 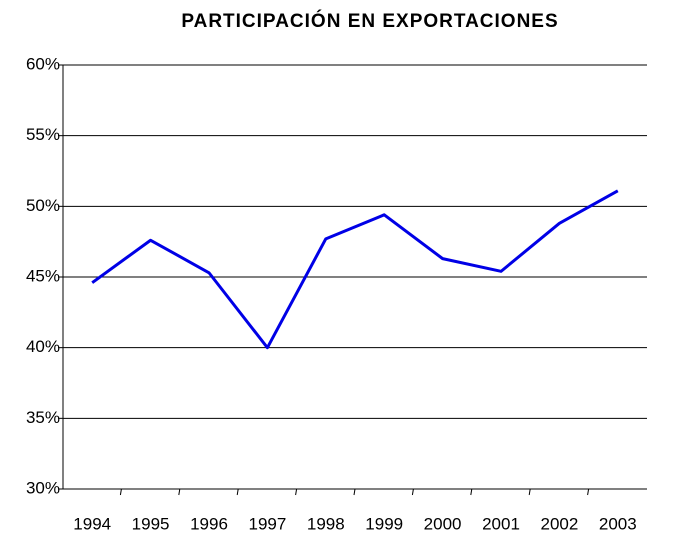 I want to click on x-tick-label: 1998, so click(x=326, y=523).